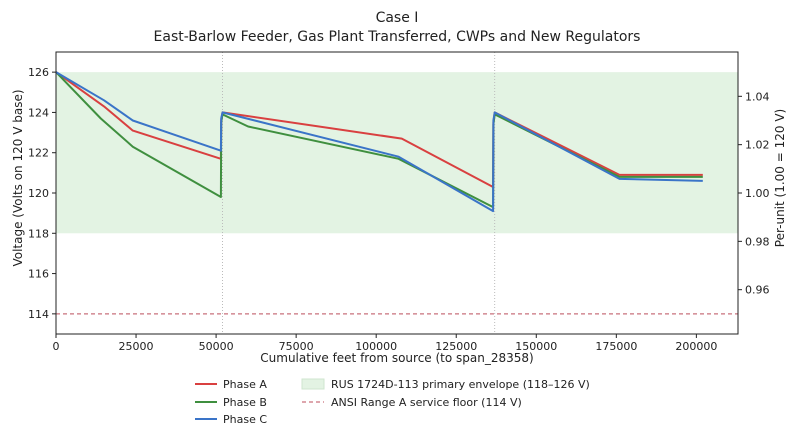 The height and width of the screenshot is (436, 800). Describe the element at coordinates (757, 290) in the screenshot. I see `y2-tick-label: 0.96` at that location.